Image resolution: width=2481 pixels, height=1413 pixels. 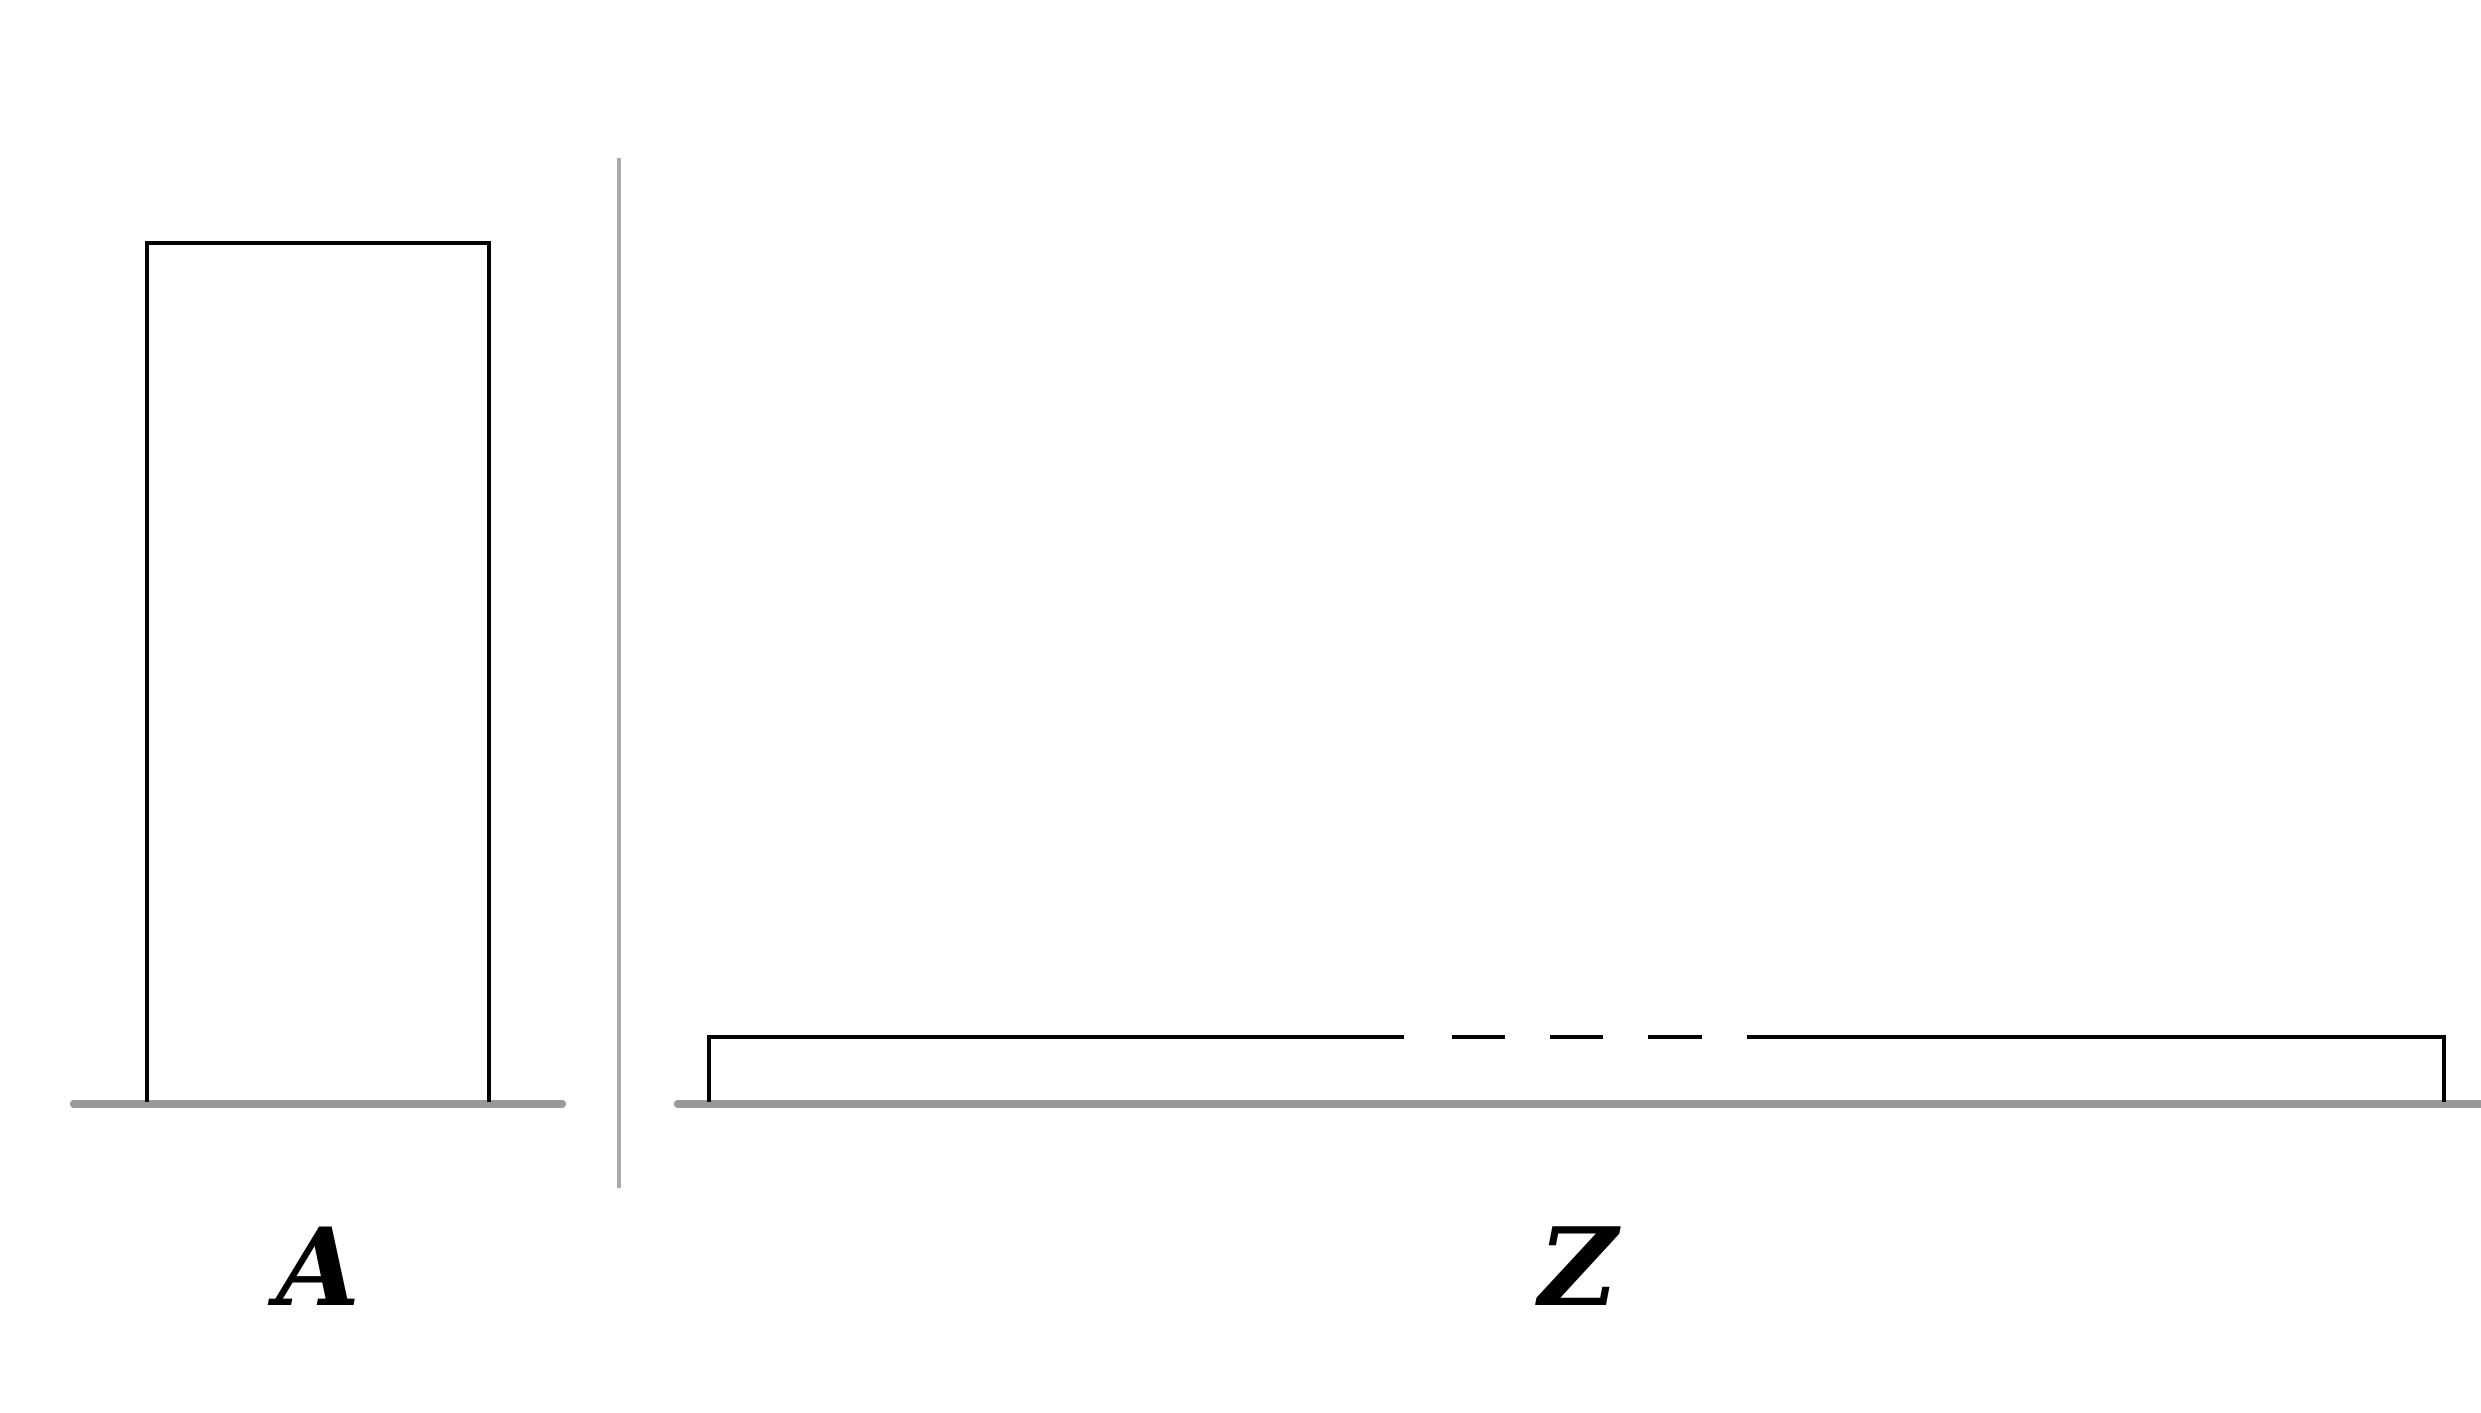 I want to click on panel-z-flat-rectangle-left, so click(x=1055, y=1068).